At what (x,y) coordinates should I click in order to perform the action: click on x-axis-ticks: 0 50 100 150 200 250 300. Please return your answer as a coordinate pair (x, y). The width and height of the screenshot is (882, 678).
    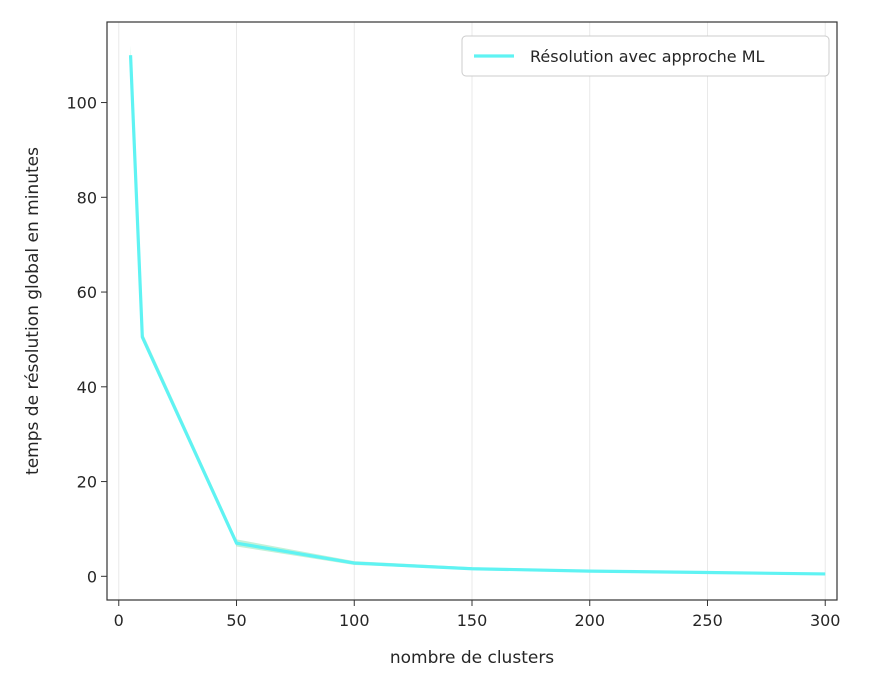
    Looking at the image, I should click on (477, 615).